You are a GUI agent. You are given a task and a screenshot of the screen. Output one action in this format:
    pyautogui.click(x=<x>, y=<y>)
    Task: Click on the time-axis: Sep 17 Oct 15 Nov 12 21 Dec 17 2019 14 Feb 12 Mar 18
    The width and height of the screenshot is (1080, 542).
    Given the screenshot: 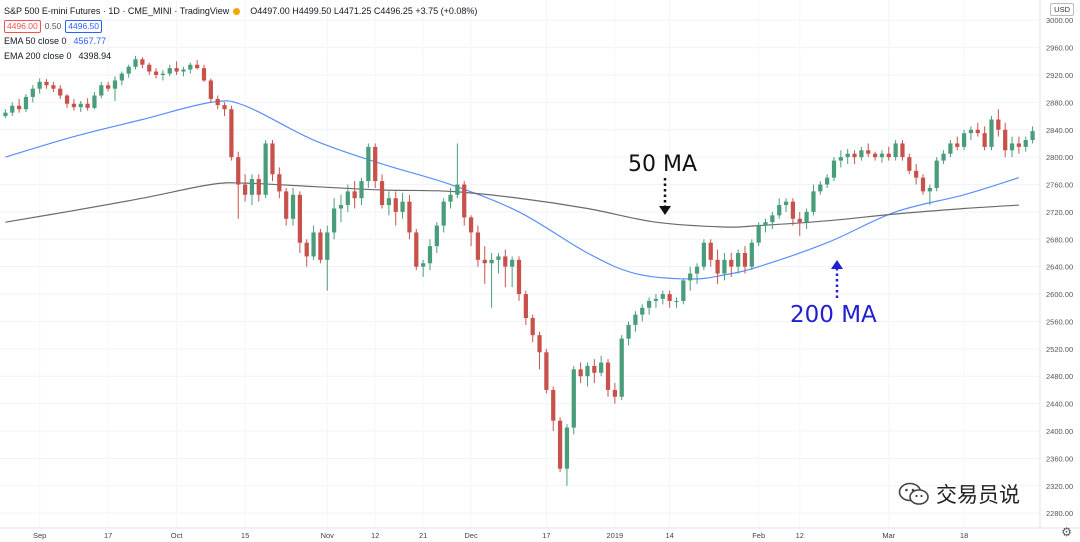 What is the action you would take?
    pyautogui.click(x=500, y=535)
    